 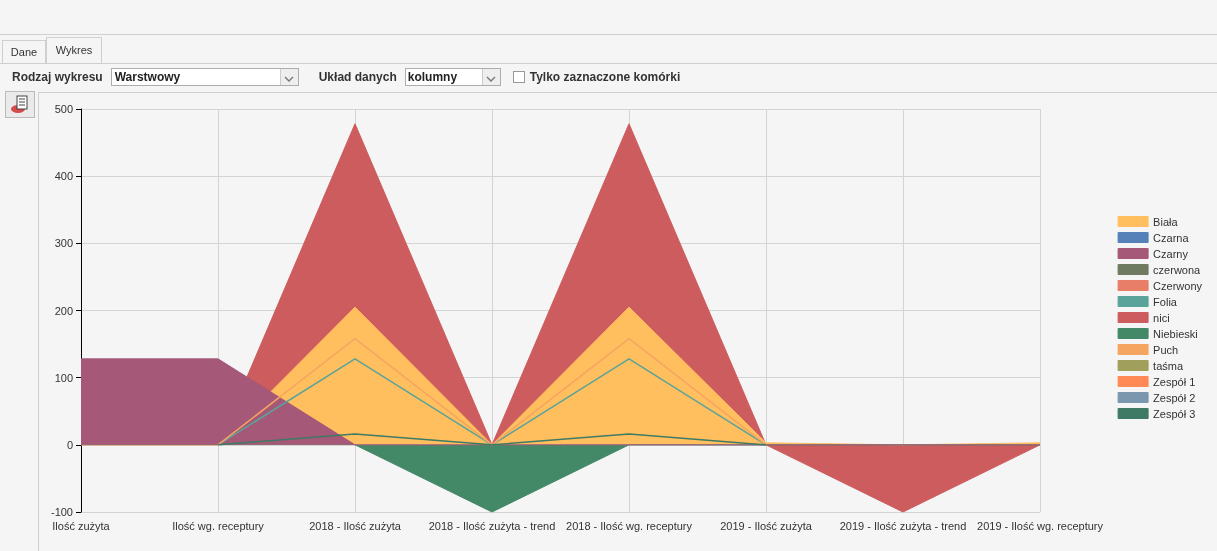 What do you see at coordinates (1174, 397) in the screenshot?
I see `legend-label: Zespół 2` at bounding box center [1174, 397].